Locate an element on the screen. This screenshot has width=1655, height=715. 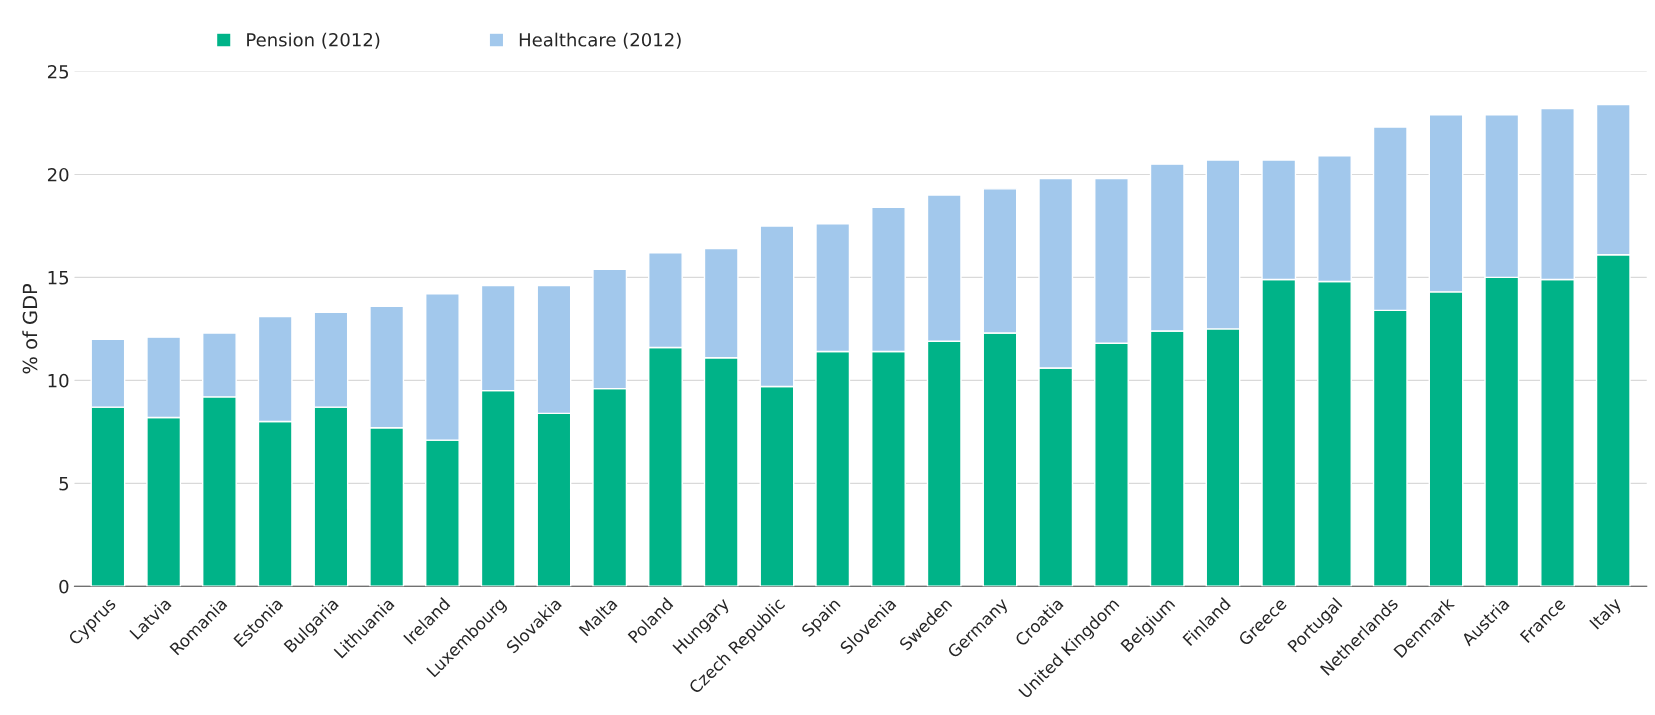
y-tick-label: 0 is located at coordinates (64, 586).